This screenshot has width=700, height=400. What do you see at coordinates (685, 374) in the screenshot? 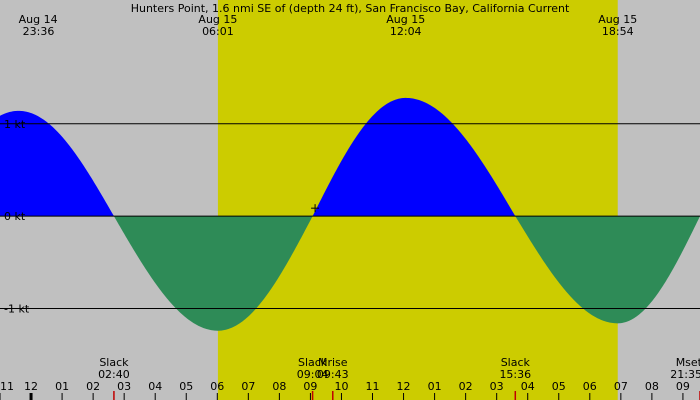
I see `event-time-label: 21:35` at bounding box center [685, 374].